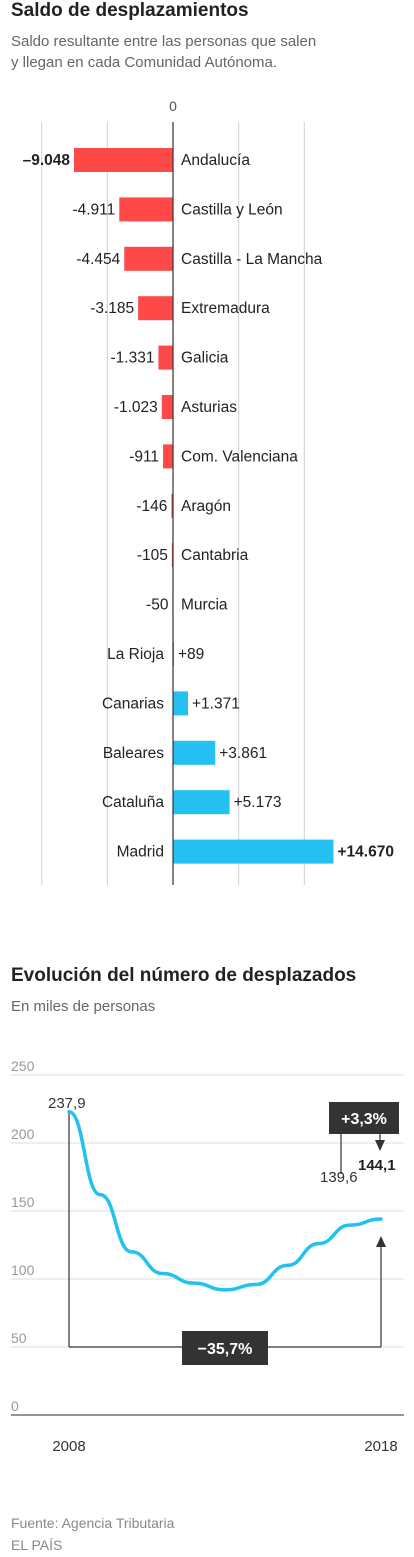  What do you see at coordinates (15, 1406) in the screenshot?
I see `y-tick-label: 0` at bounding box center [15, 1406].